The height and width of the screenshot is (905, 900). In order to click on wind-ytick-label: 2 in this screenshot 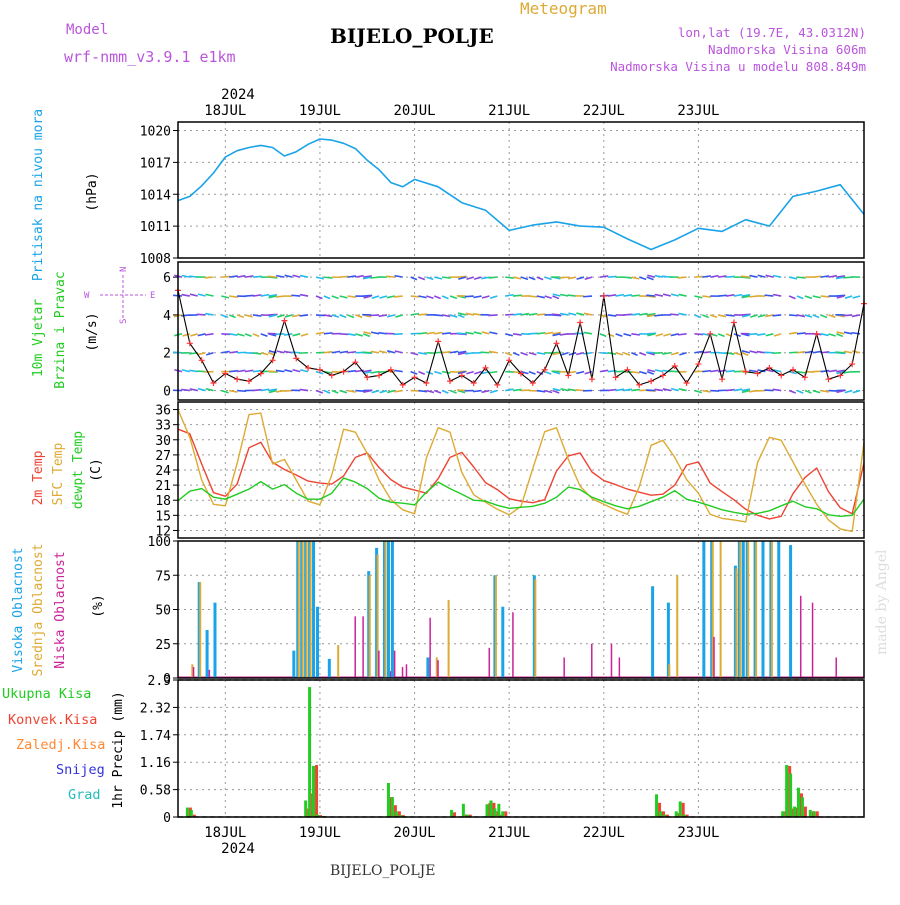, I will do `click(167, 354)`.